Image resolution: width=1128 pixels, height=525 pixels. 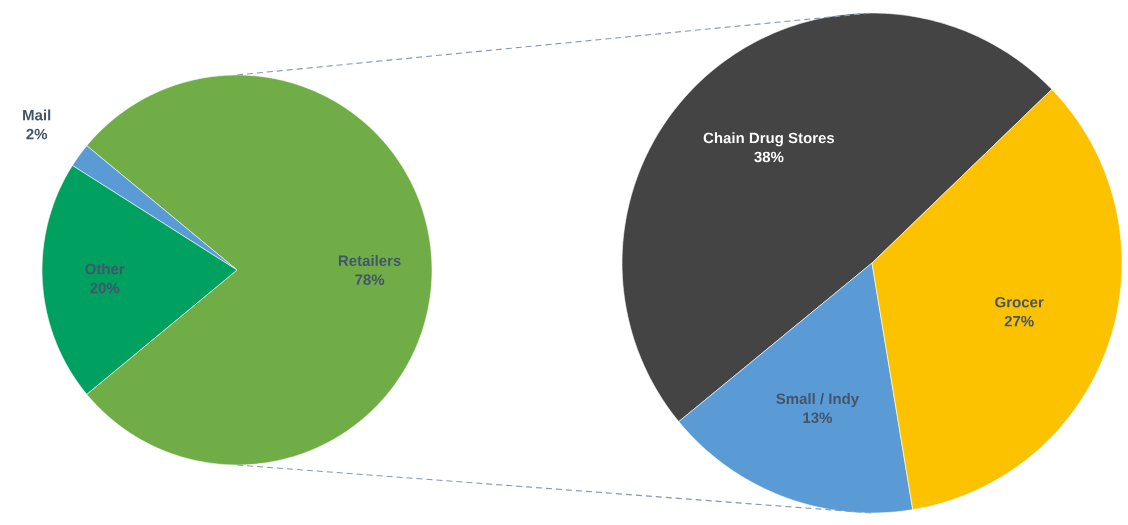 What do you see at coordinates (1019, 302) in the screenshot?
I see `slice-label: Grocer` at bounding box center [1019, 302].